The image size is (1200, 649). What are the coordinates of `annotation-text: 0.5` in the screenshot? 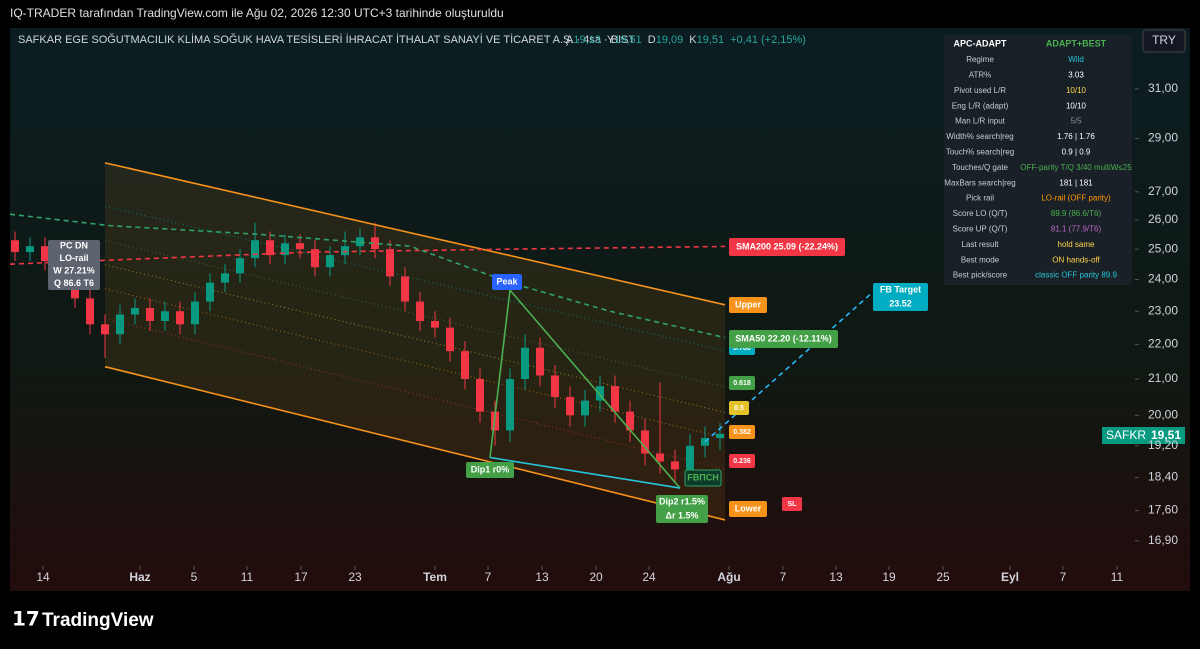 It's located at (739, 408).